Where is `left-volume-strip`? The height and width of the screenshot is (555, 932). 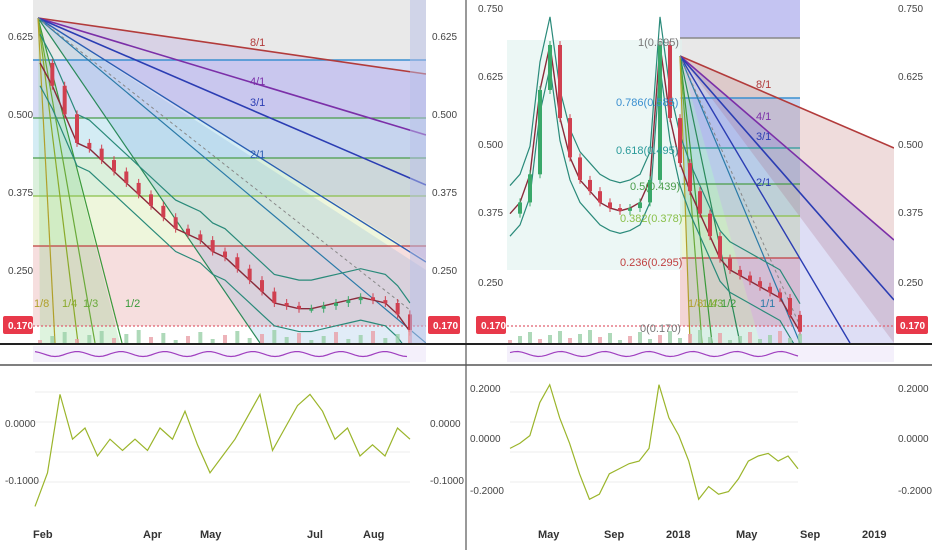
left-volume-strip is located at coordinates (229, 354).